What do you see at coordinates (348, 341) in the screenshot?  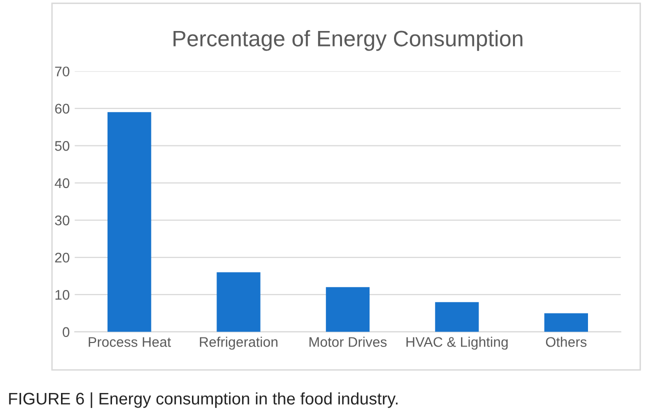 I see `x-tick-label: Motor Drives` at bounding box center [348, 341].